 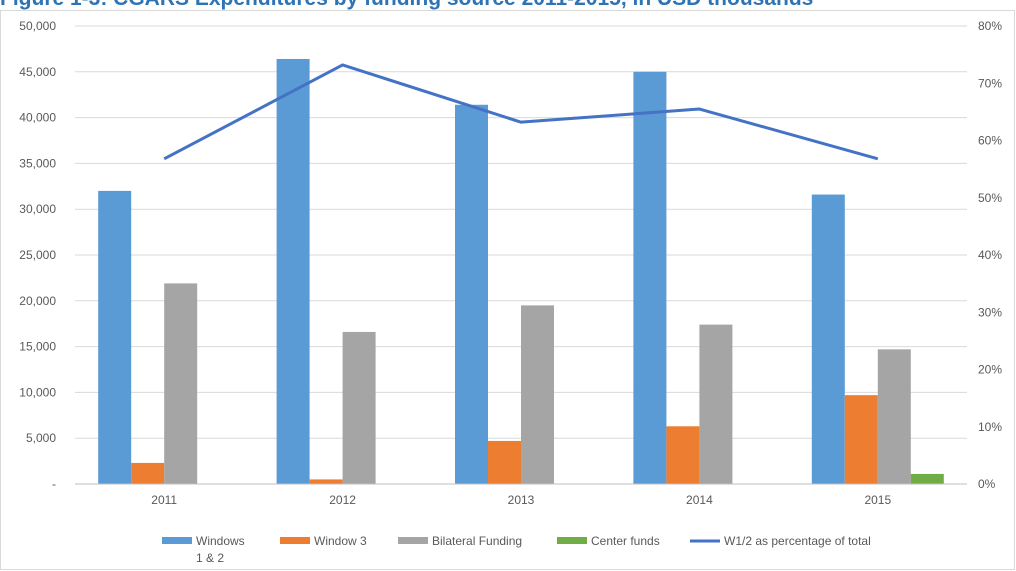 I want to click on percentage-line-layer, so click(x=521, y=112).